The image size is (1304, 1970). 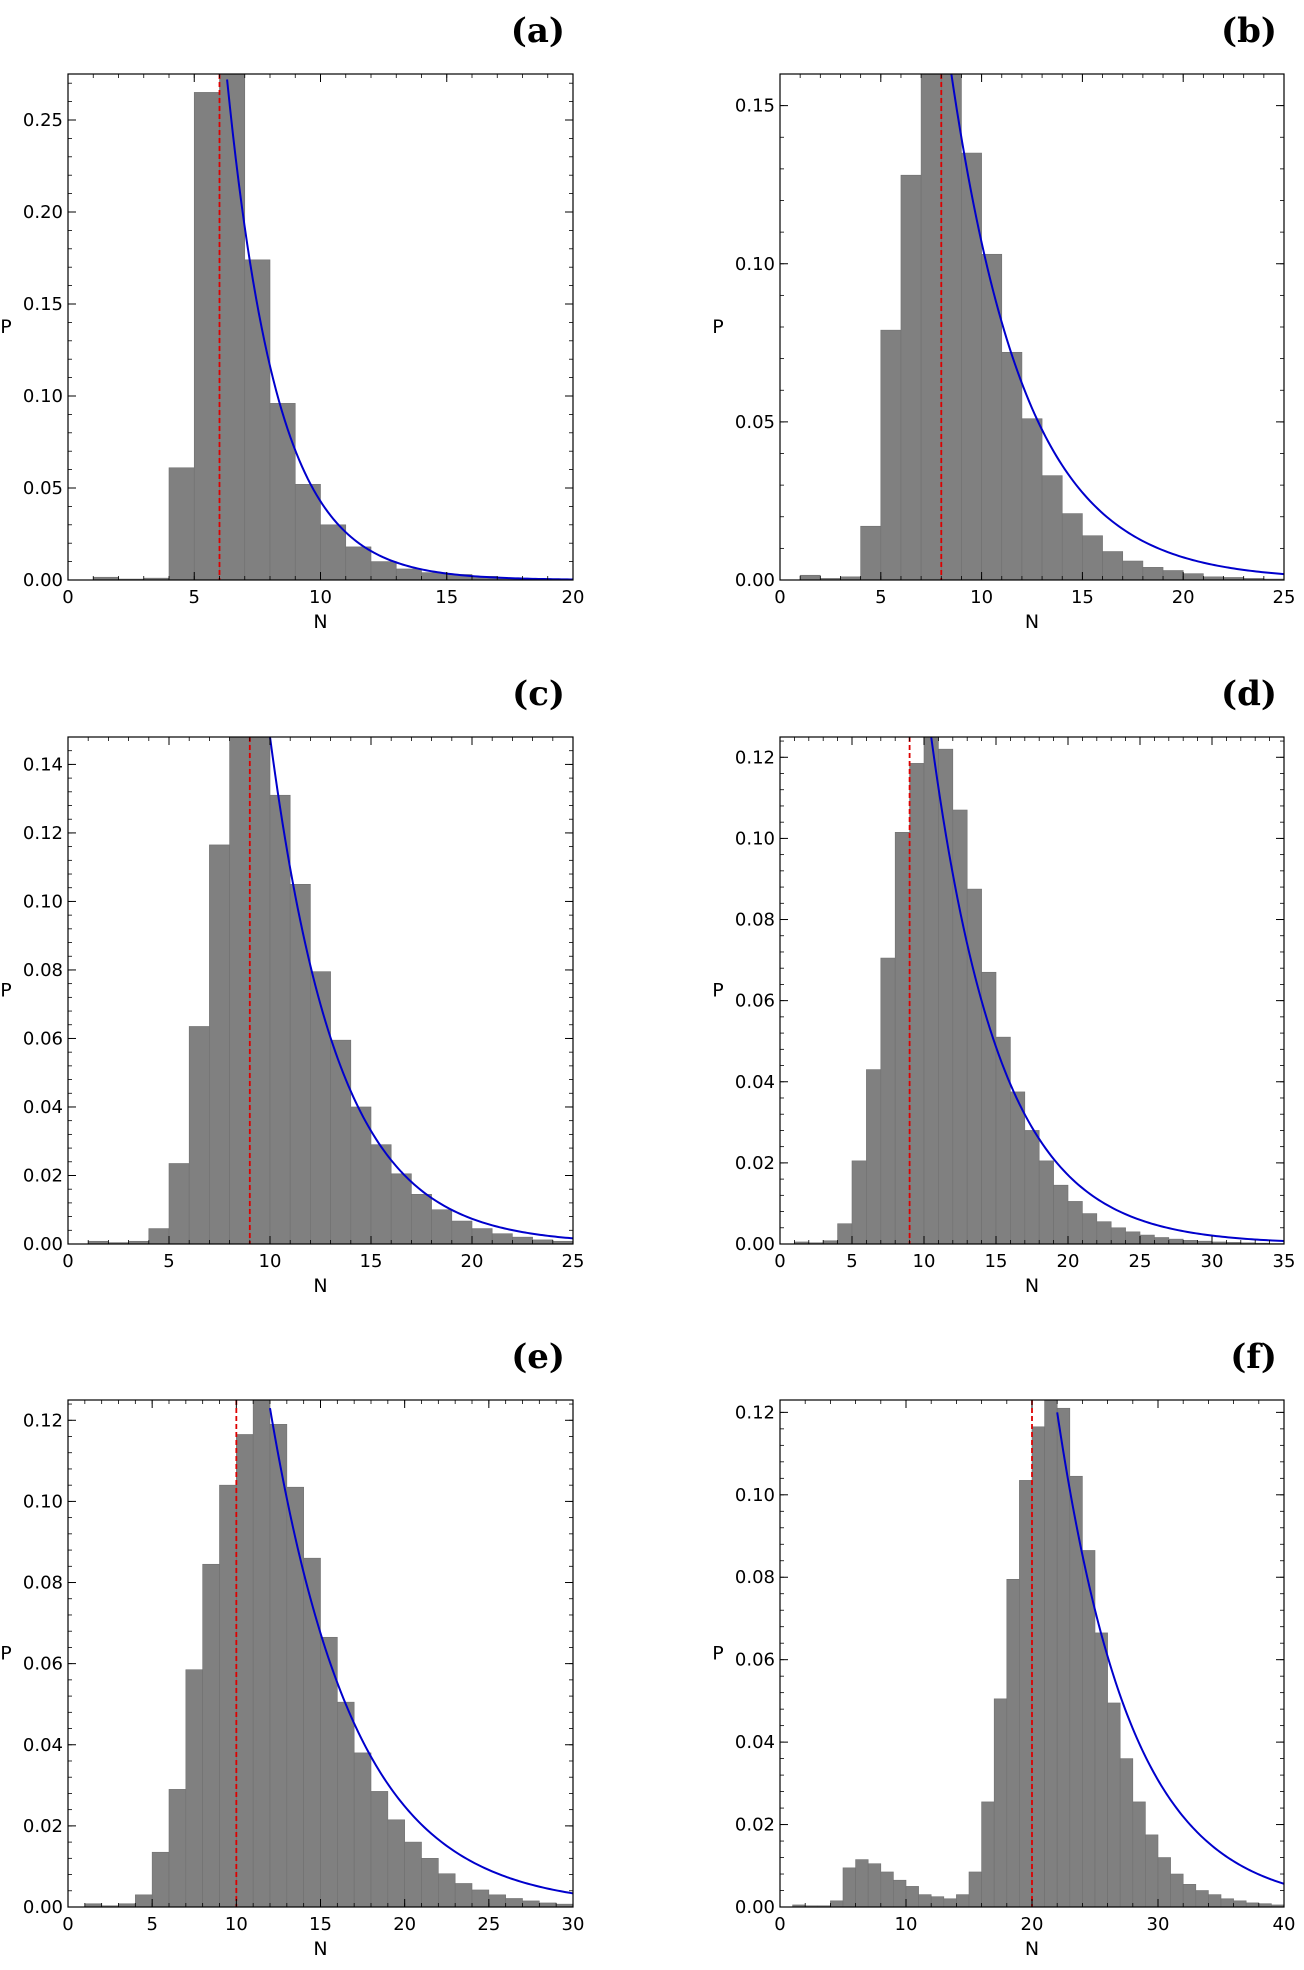 I want to click on y-tick-label: 0.02, so click(x=755, y=1163).